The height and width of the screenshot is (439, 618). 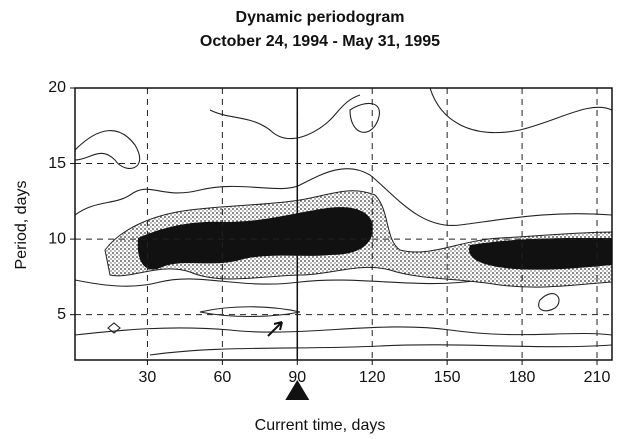 What do you see at coordinates (57, 238) in the screenshot?
I see `y-tick-label: 10` at bounding box center [57, 238].